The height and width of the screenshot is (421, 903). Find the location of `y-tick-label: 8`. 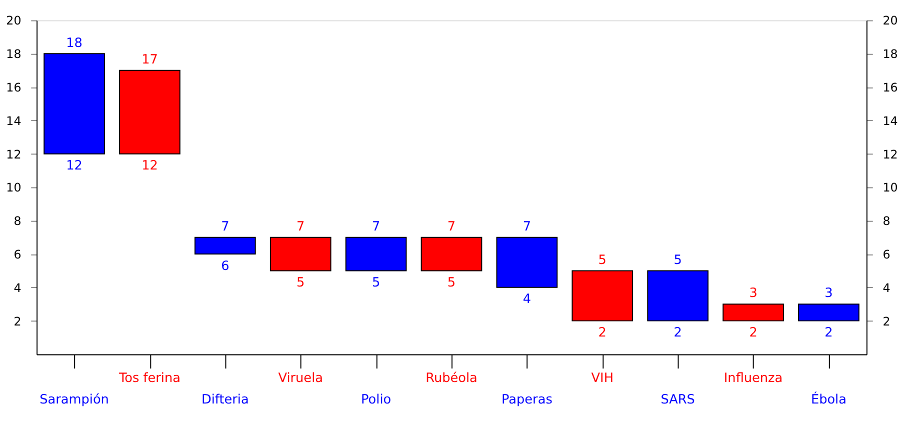

y-tick-label: 8 is located at coordinates (18, 221).